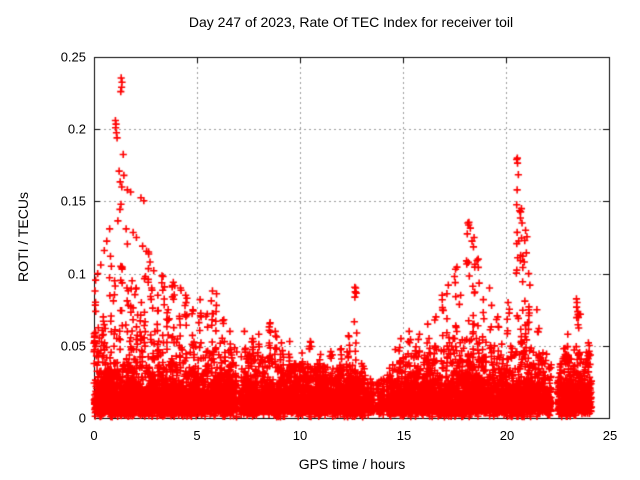 Image resolution: width=640 pixels, height=480 pixels. I want to click on y-tick-label: 0, so click(82, 418).